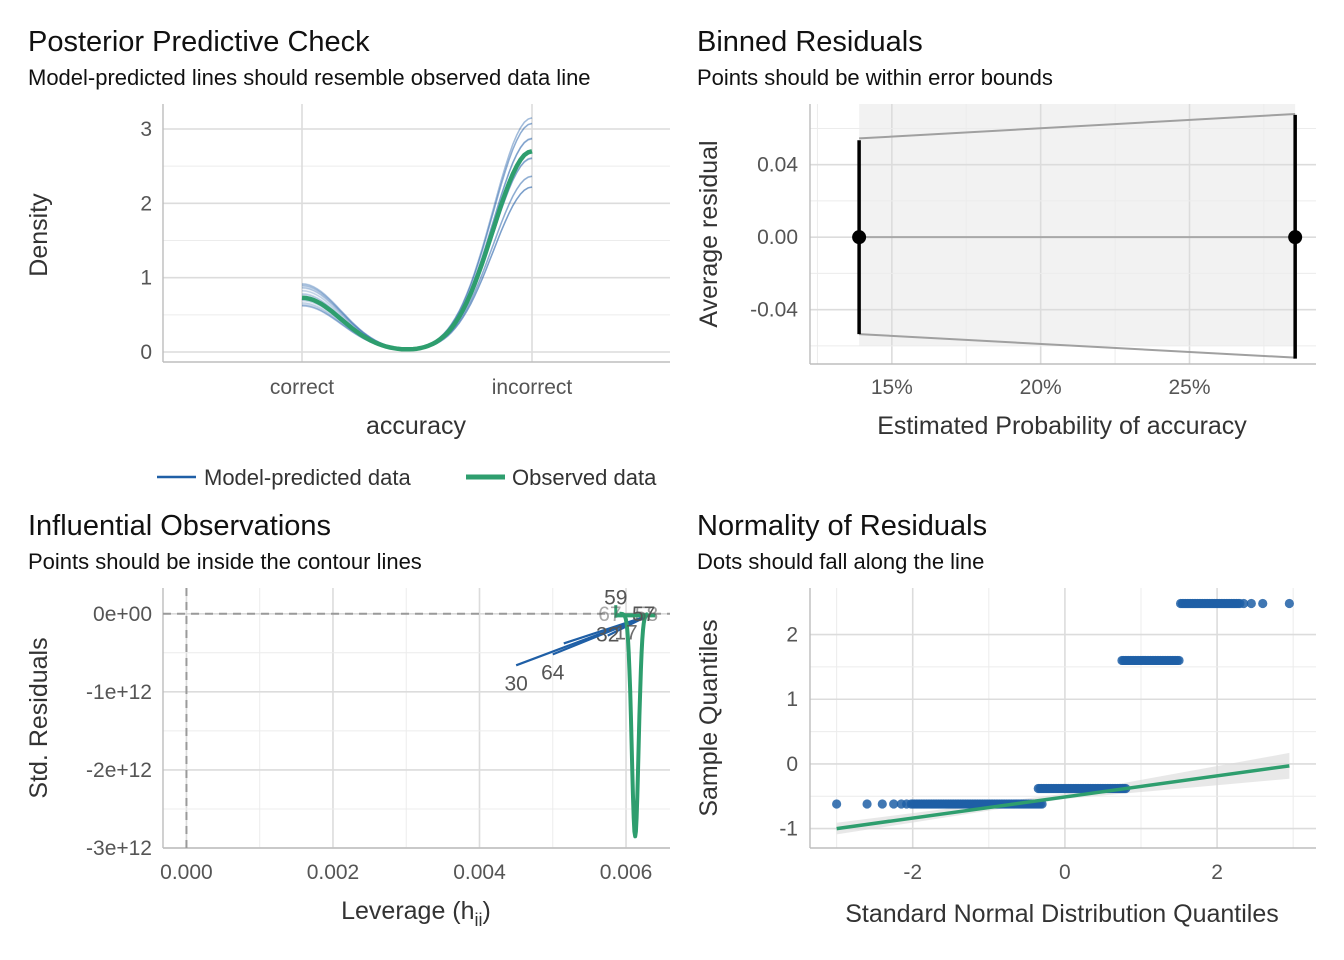  I want to click on qq-marks, so click(1063, 716).